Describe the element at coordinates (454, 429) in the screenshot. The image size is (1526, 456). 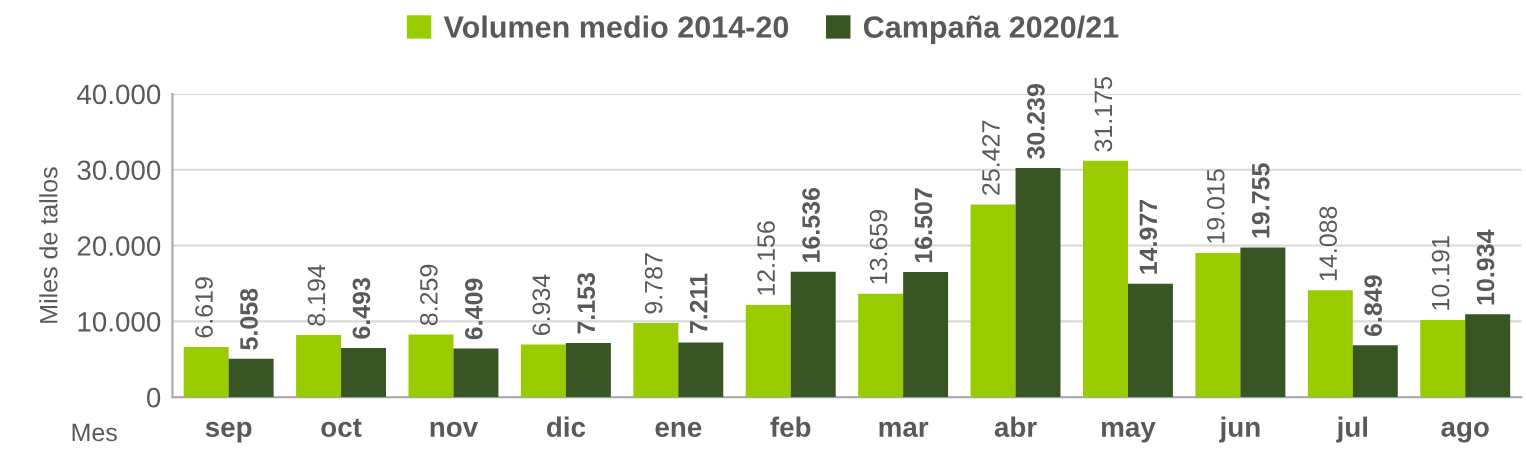
I see `x-tick-label: nov` at that location.